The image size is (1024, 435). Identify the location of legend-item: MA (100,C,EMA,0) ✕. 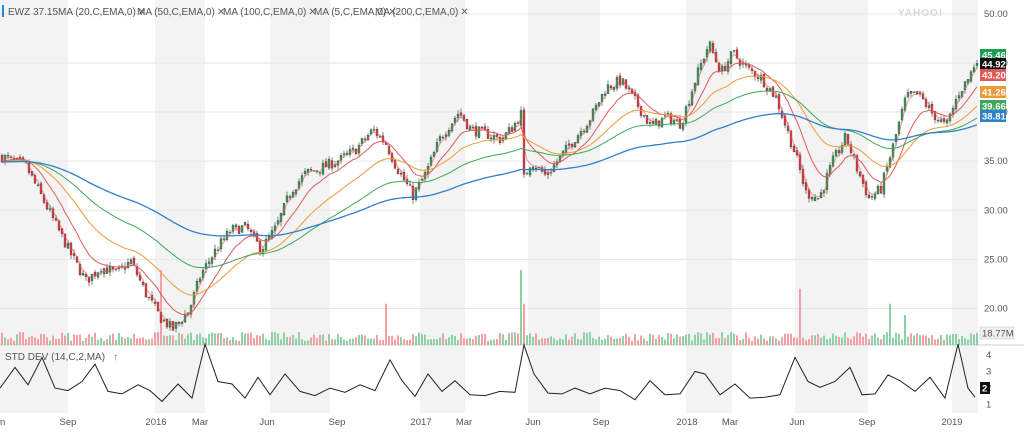
(270, 12).